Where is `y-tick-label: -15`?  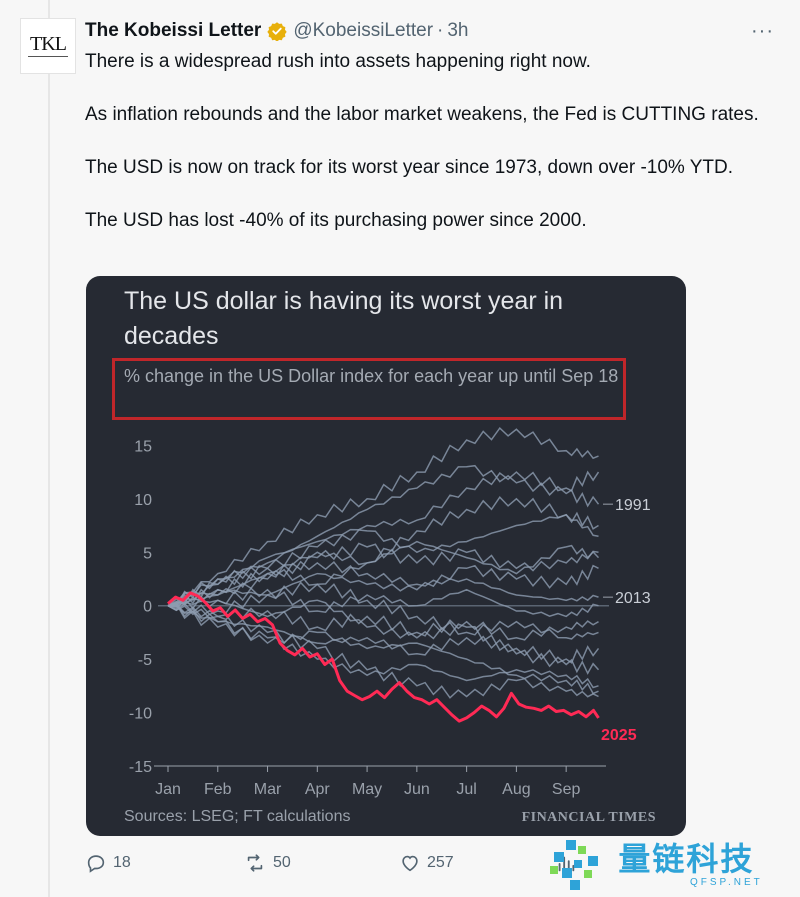
y-tick-label: -15 is located at coordinates (140, 767).